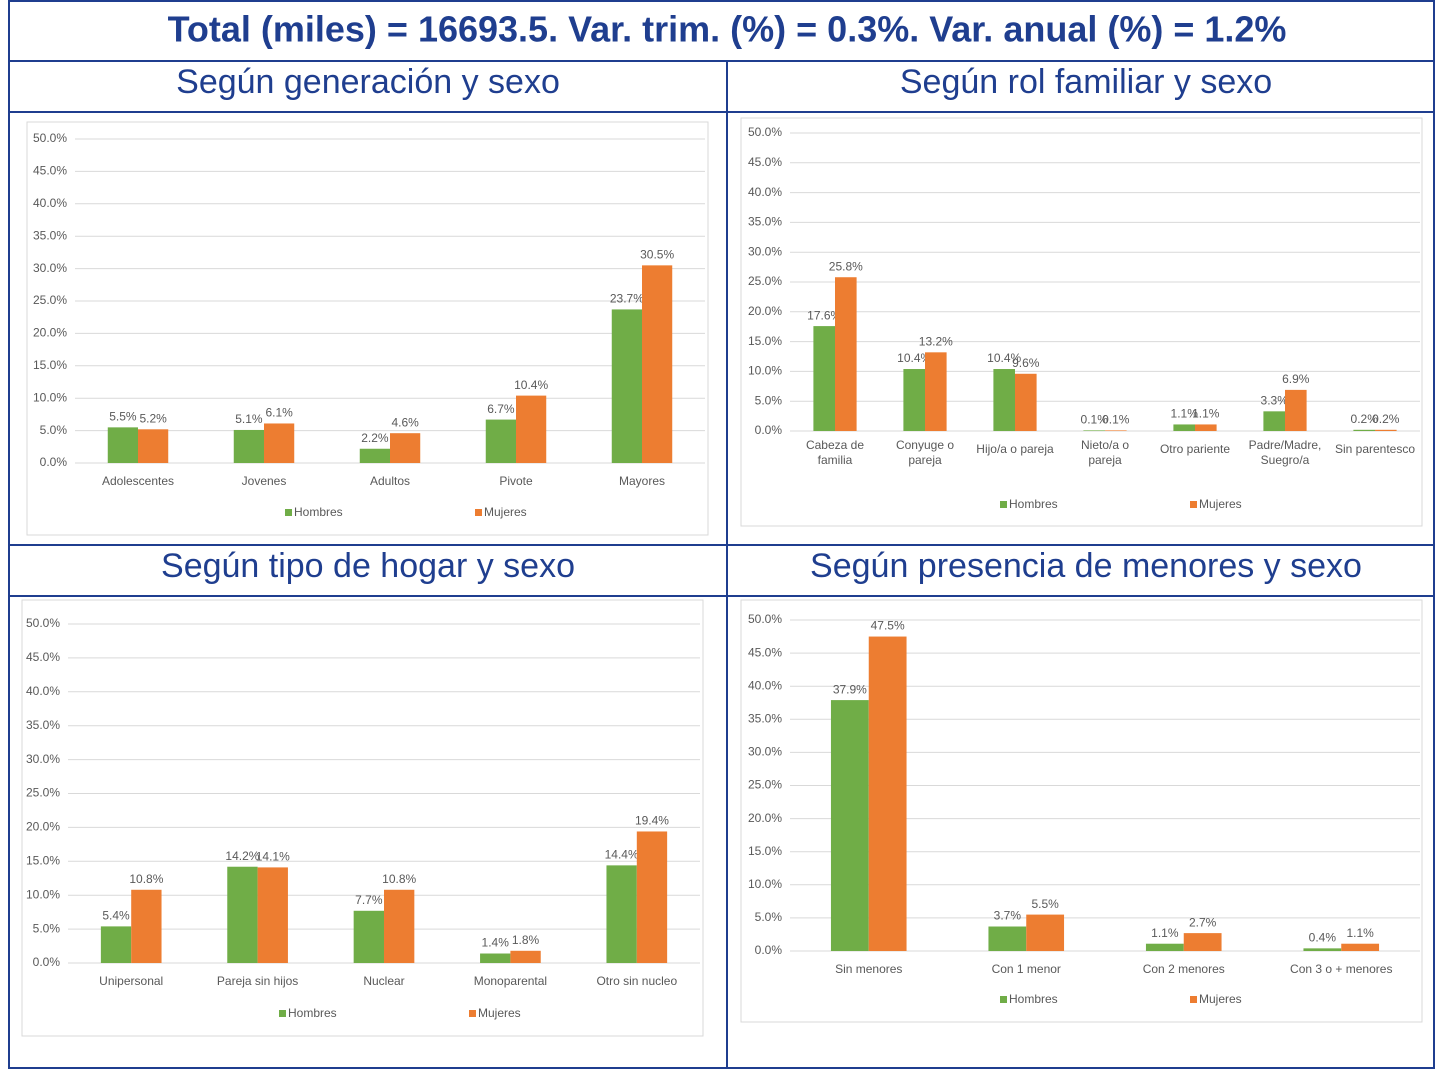 The image size is (1435, 1069). What do you see at coordinates (390, 481) in the screenshot?
I see `x-tick-label: Adultos` at bounding box center [390, 481].